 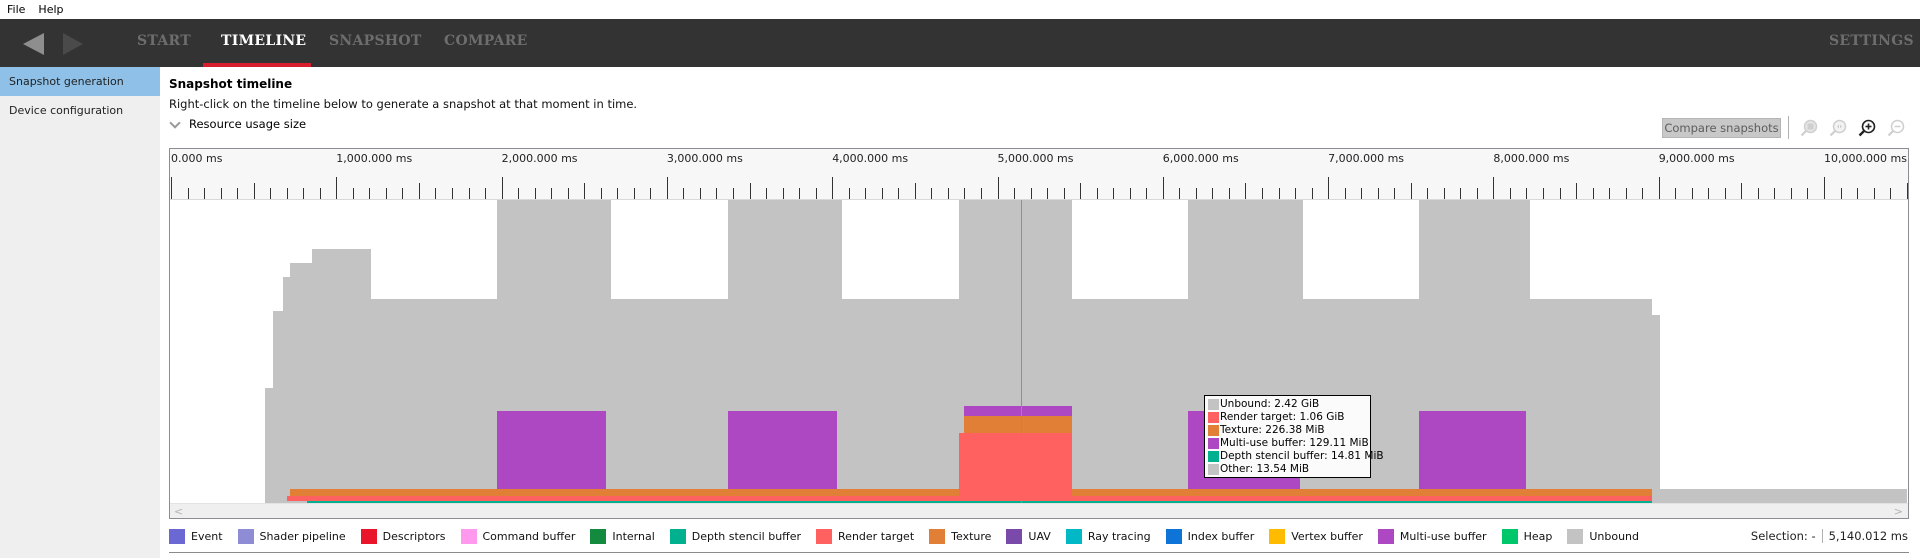 What do you see at coordinates (1614, 536) in the screenshot?
I see `legend-label: Unbound` at bounding box center [1614, 536].